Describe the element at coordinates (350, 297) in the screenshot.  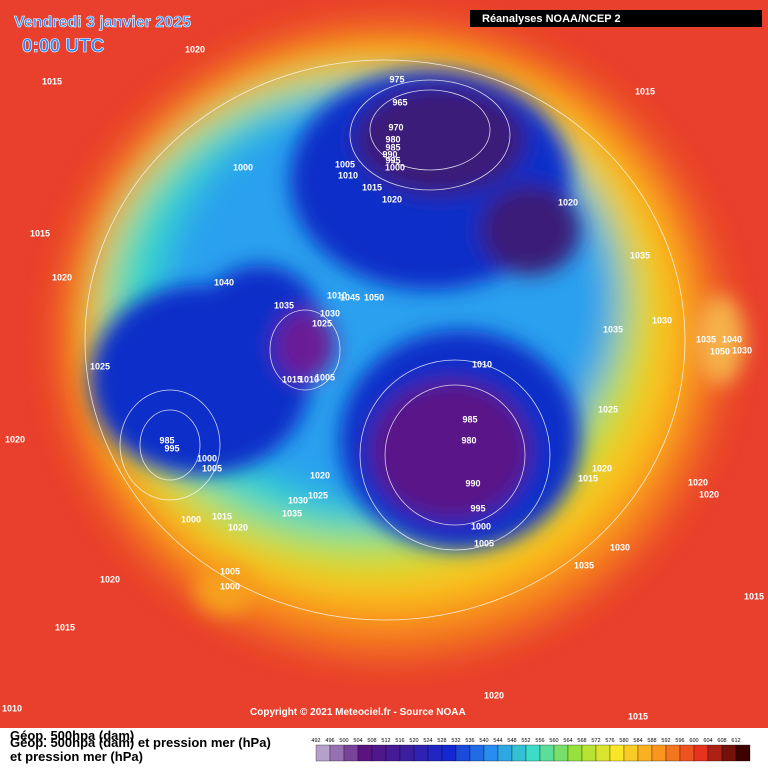
I see `isobar-label: 1045` at that location.